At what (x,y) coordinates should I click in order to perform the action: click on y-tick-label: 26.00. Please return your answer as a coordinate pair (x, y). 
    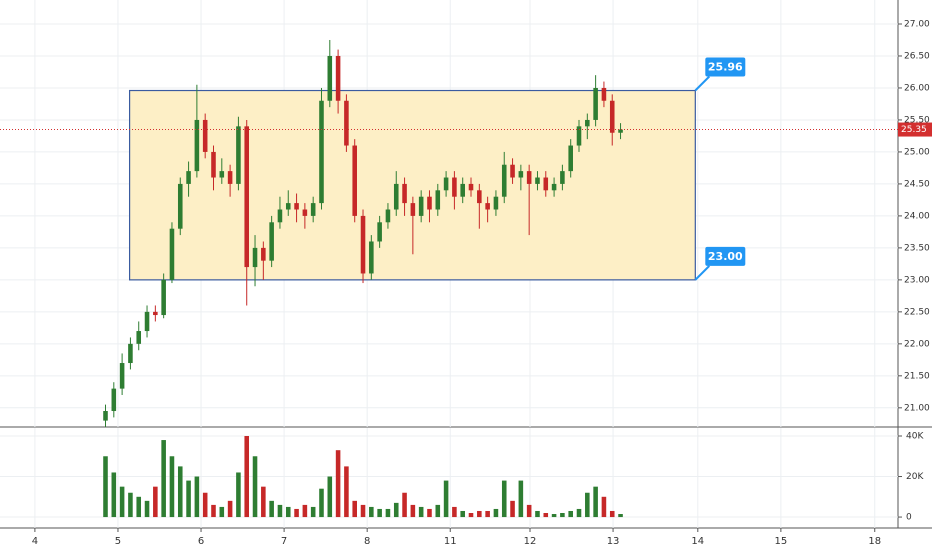
    Looking at the image, I should click on (917, 88).